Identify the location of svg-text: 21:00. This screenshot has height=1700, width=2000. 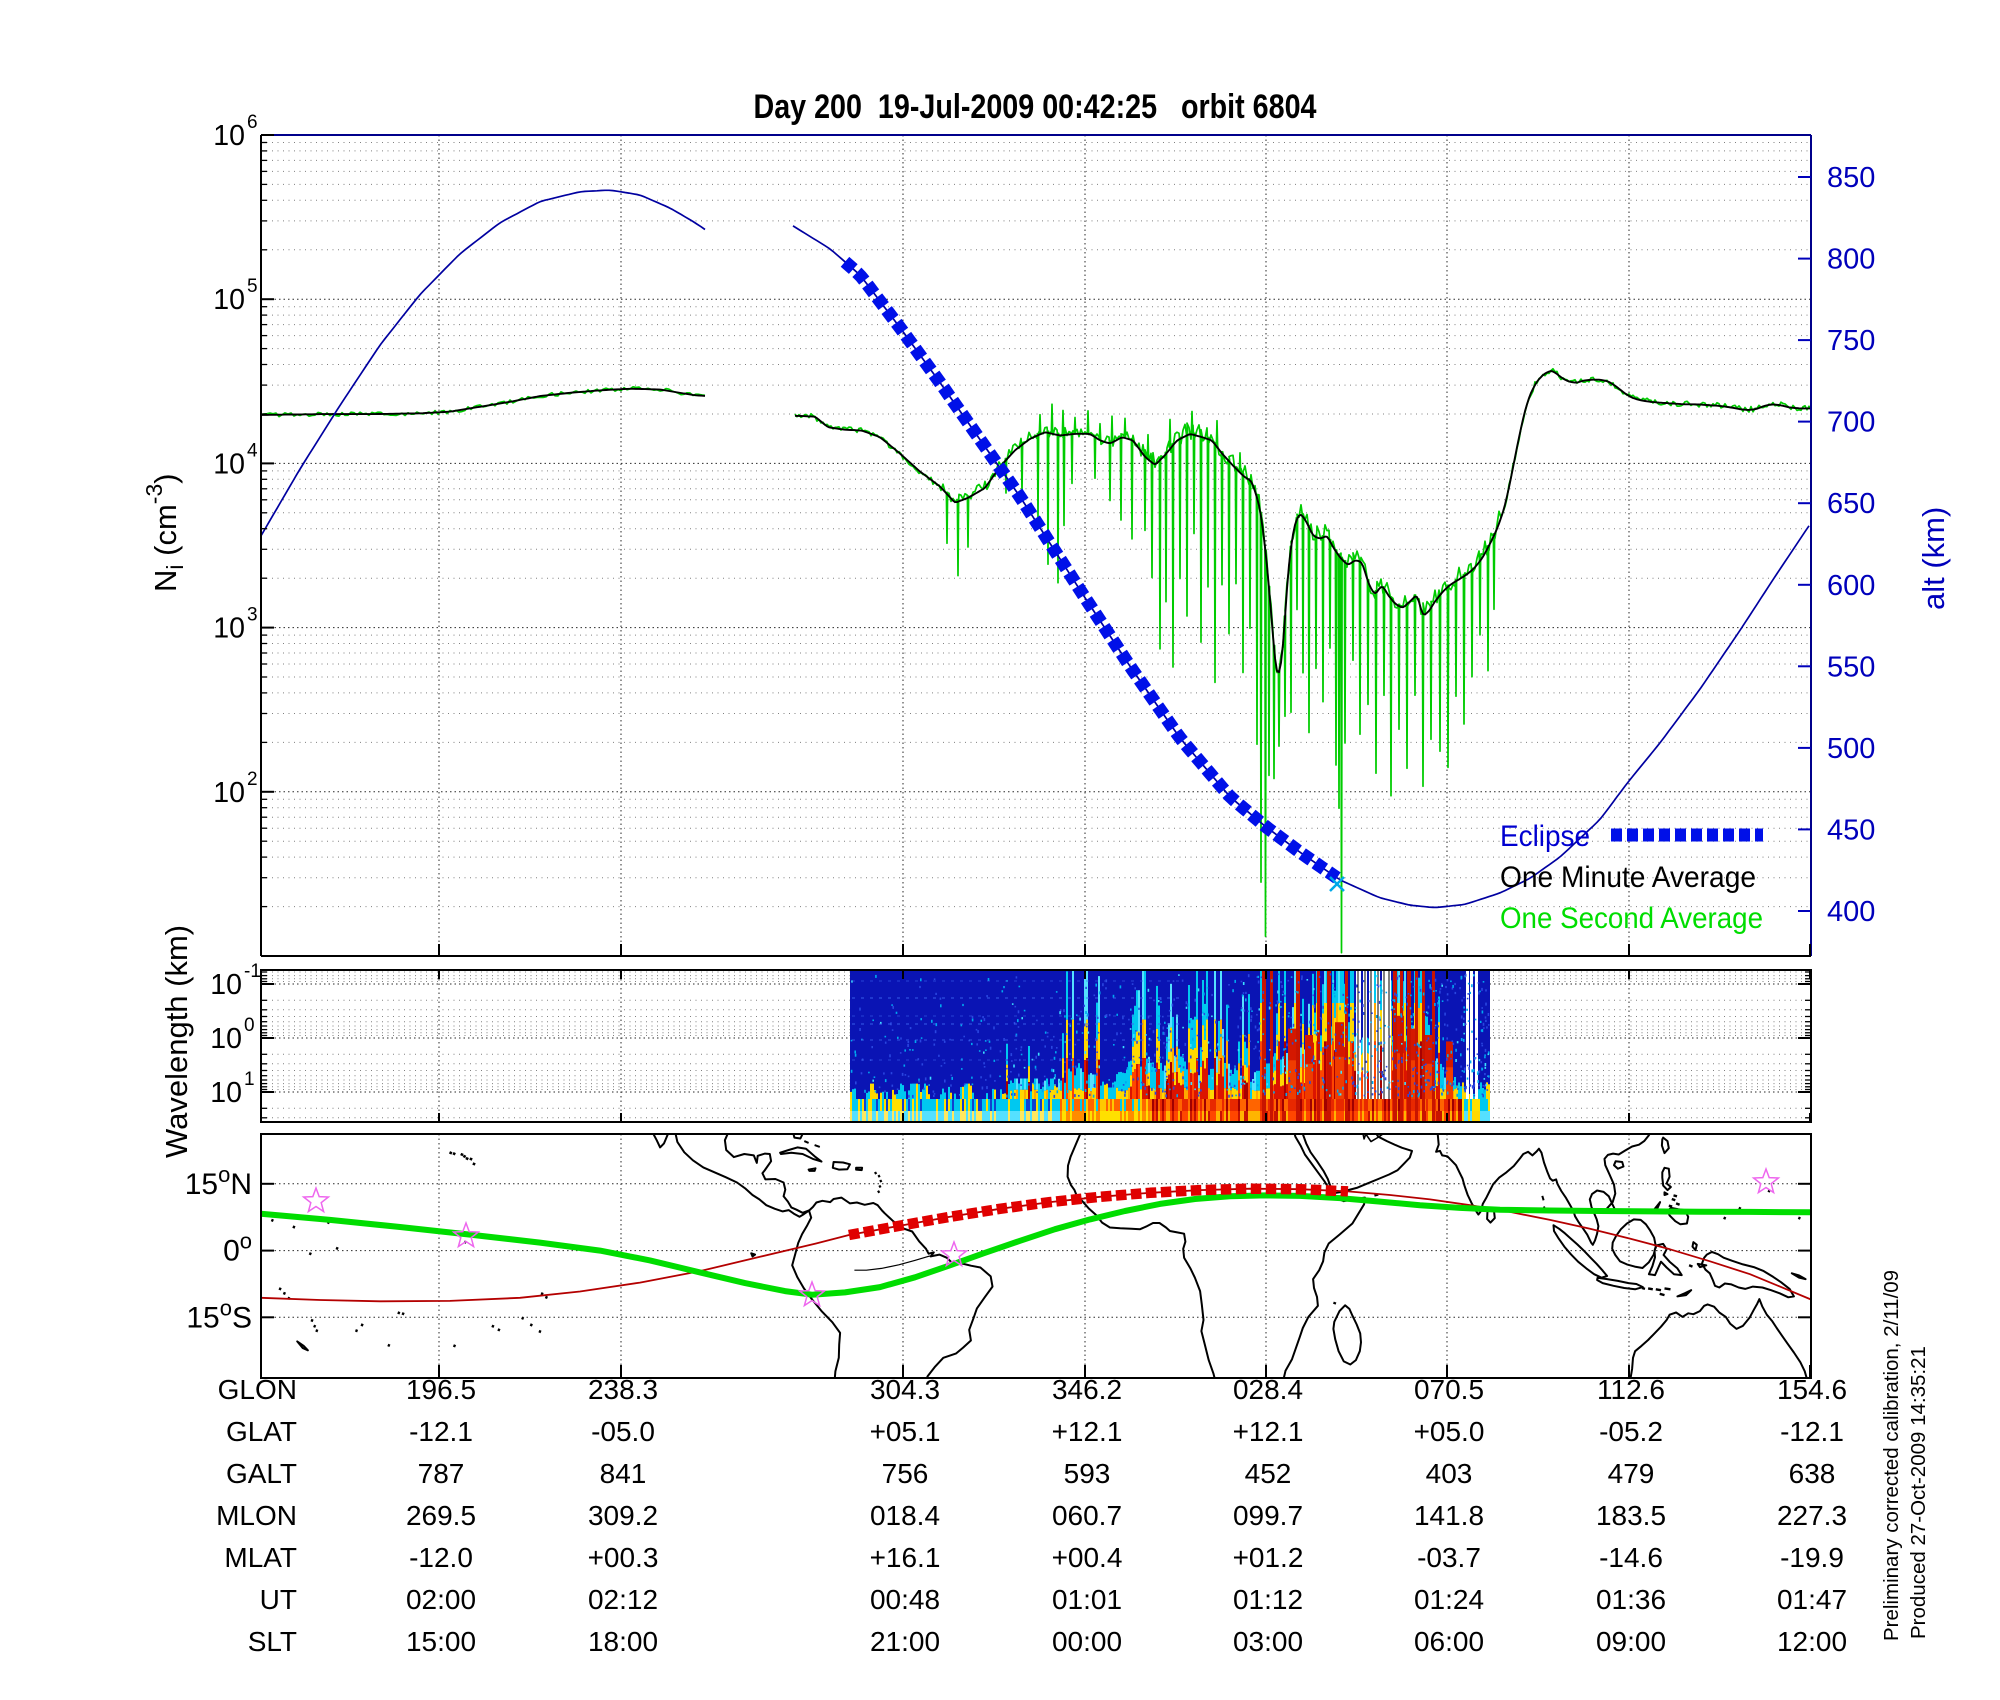
(905, 1641).